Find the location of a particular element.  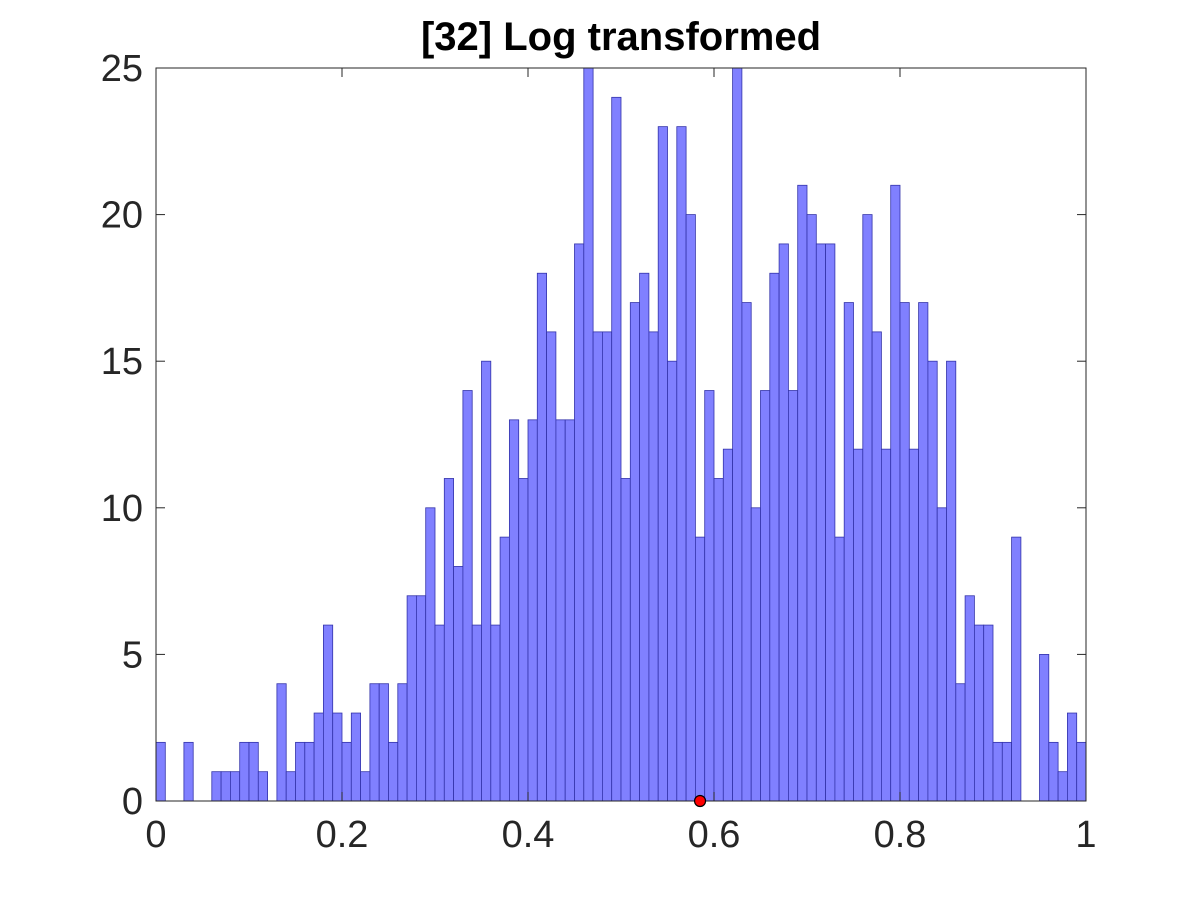

marker-point is located at coordinates (700, 801).